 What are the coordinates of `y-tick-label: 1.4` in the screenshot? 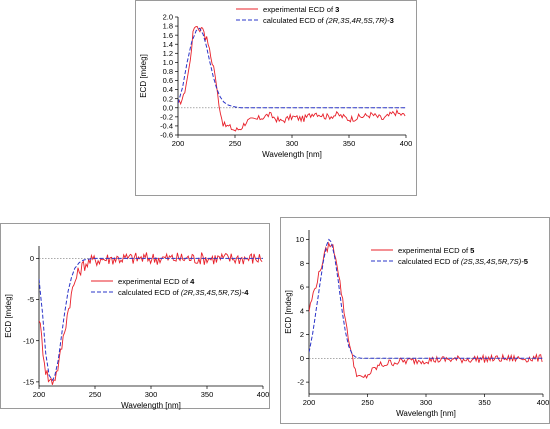 It's located at (168, 44).